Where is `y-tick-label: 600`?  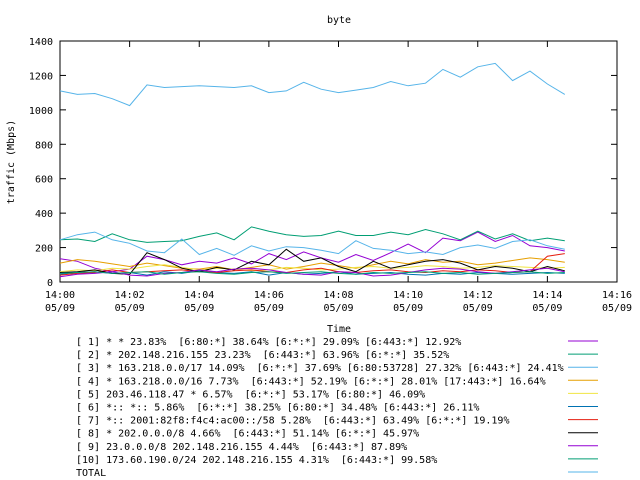 y-tick-label: 600 is located at coordinates (44, 180).